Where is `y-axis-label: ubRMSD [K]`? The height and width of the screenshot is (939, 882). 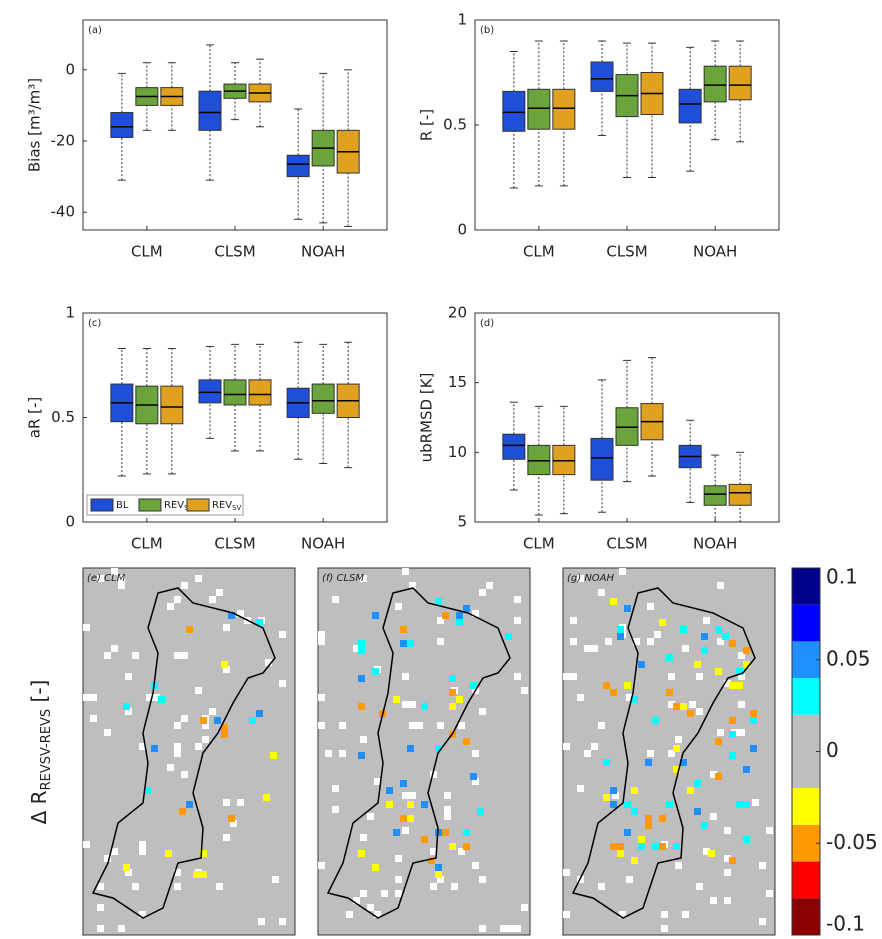
y-axis-label: ubRMSD [K] is located at coordinates (427, 418).